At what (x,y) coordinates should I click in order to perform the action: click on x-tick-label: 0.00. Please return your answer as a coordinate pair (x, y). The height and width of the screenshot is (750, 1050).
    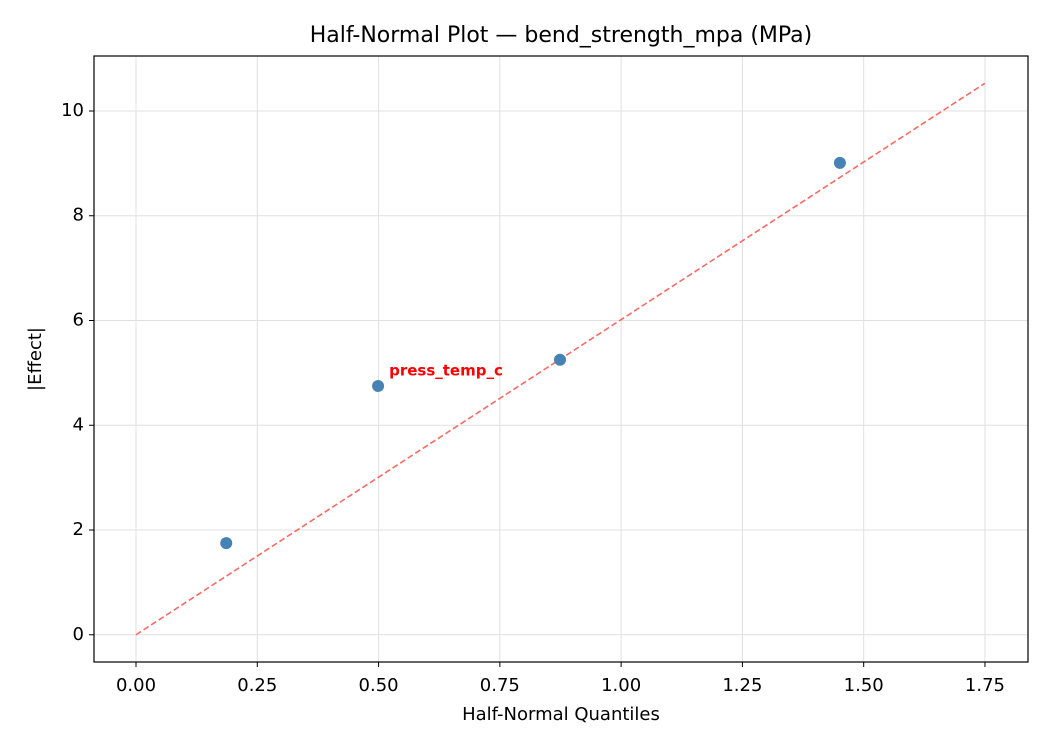
    Looking at the image, I should click on (136, 685).